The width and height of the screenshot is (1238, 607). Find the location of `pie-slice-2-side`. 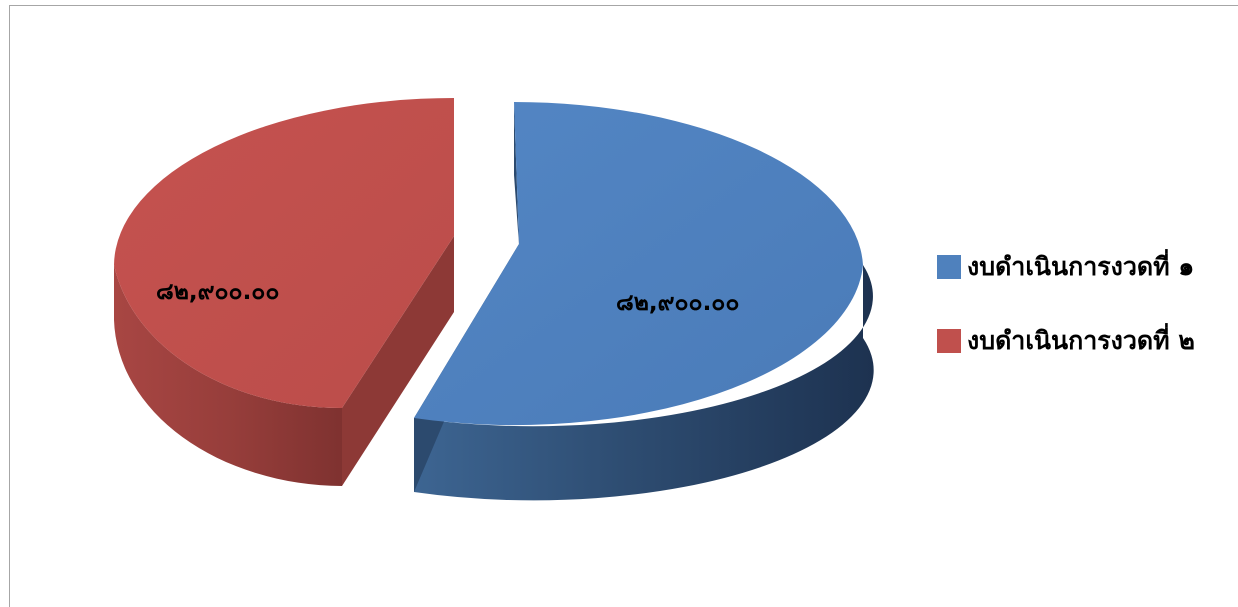

pie-slice-2-side is located at coordinates (228, 375).